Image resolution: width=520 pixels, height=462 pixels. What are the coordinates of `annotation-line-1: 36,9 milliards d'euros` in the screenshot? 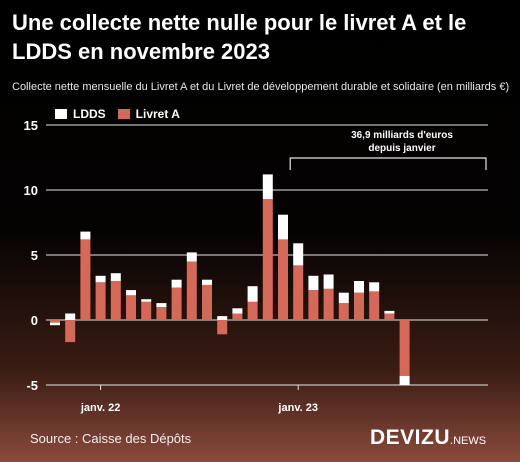 It's located at (402, 135).